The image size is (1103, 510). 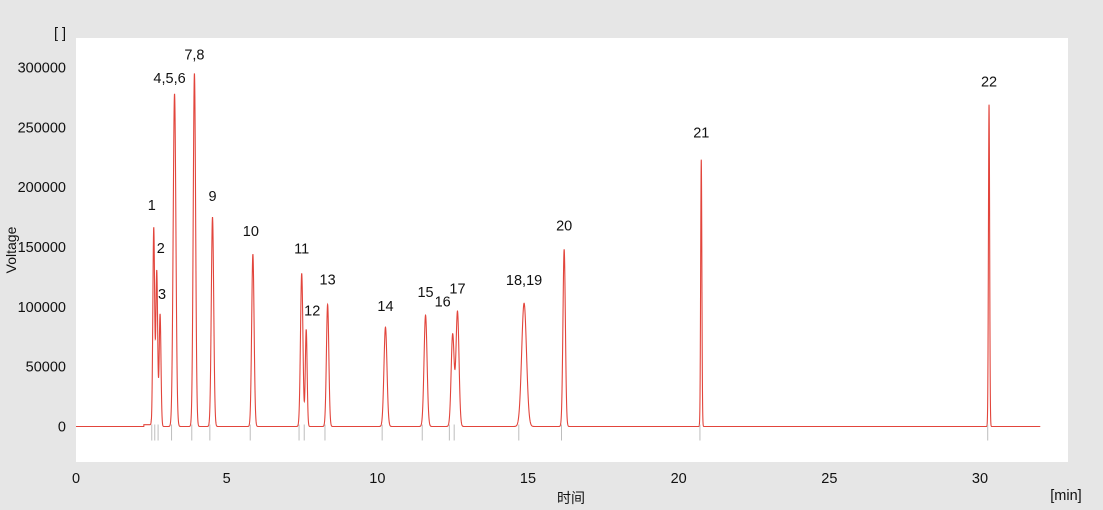 What do you see at coordinates (301, 249) in the screenshot?
I see `peak-label: 11` at bounding box center [301, 249].